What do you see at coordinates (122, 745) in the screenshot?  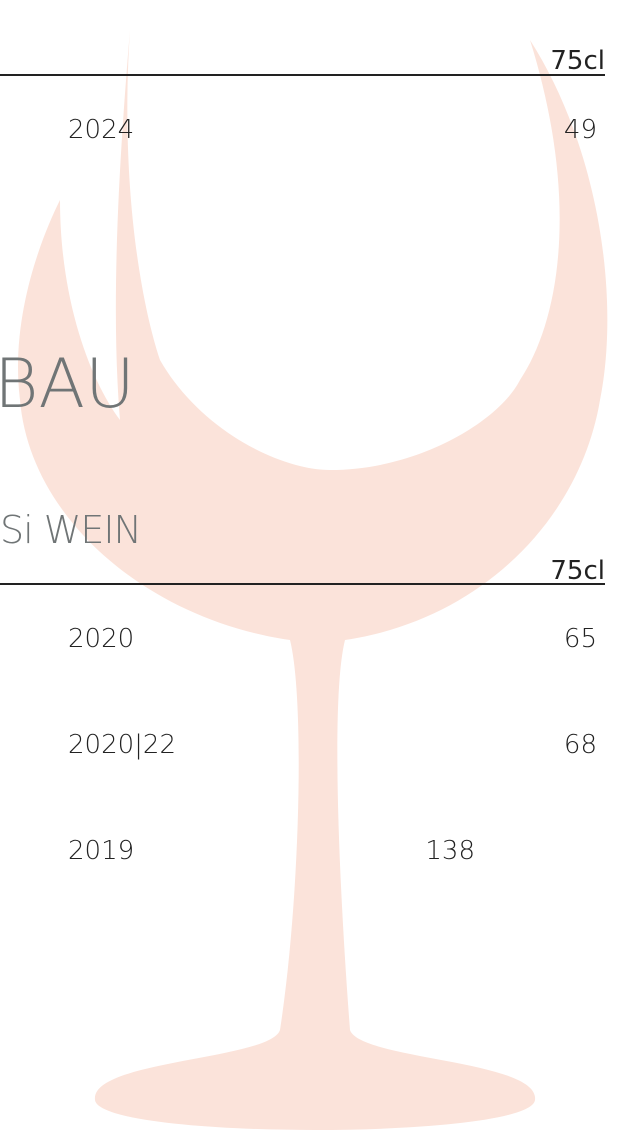 I see `vintage: 2020|22` at bounding box center [122, 745].